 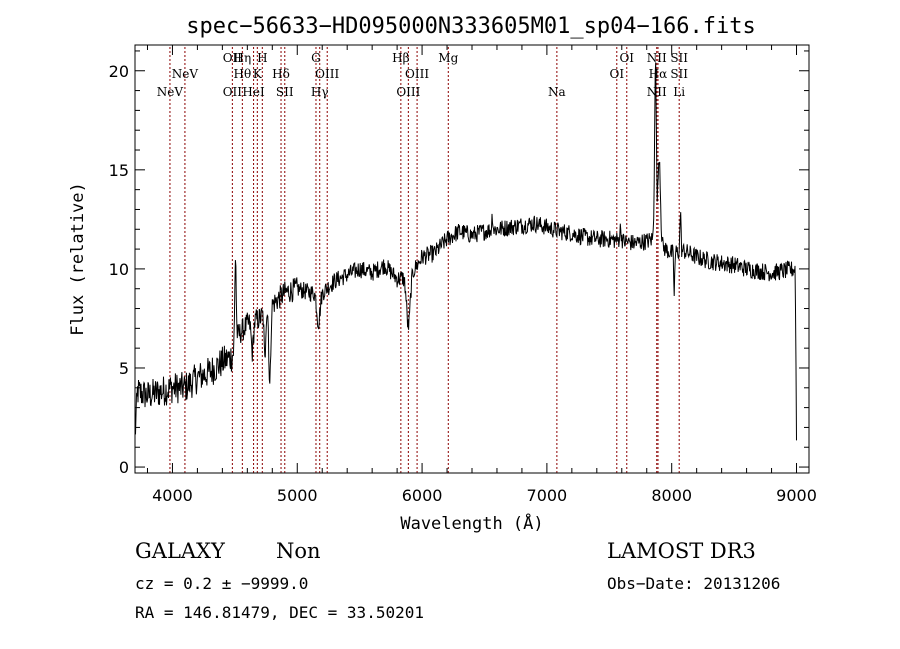 What do you see at coordinates (279, 612) in the screenshot?
I see `coordinates-line: RA = 146.81479, DEC = 33.50201` at bounding box center [279, 612].